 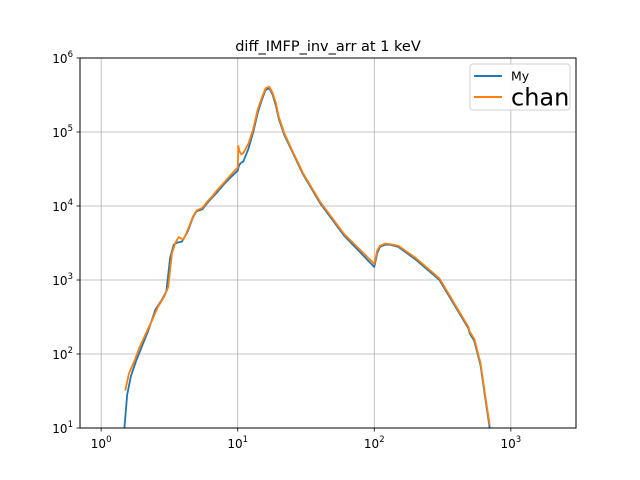 What do you see at coordinates (540, 97) in the screenshot?
I see `legend-label-chan: chan` at bounding box center [540, 97].